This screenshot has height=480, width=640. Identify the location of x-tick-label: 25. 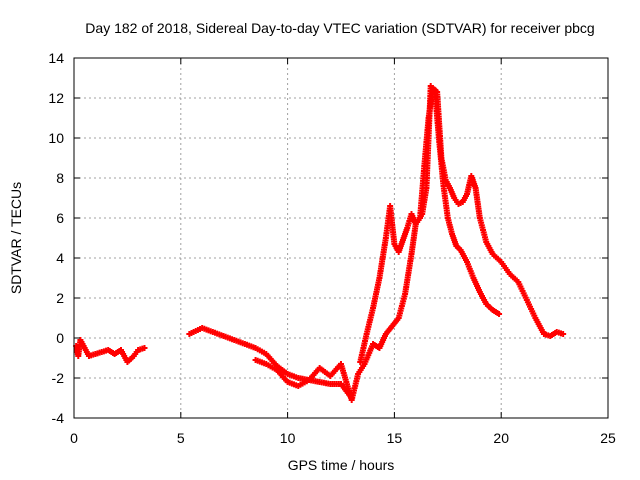
(608, 438).